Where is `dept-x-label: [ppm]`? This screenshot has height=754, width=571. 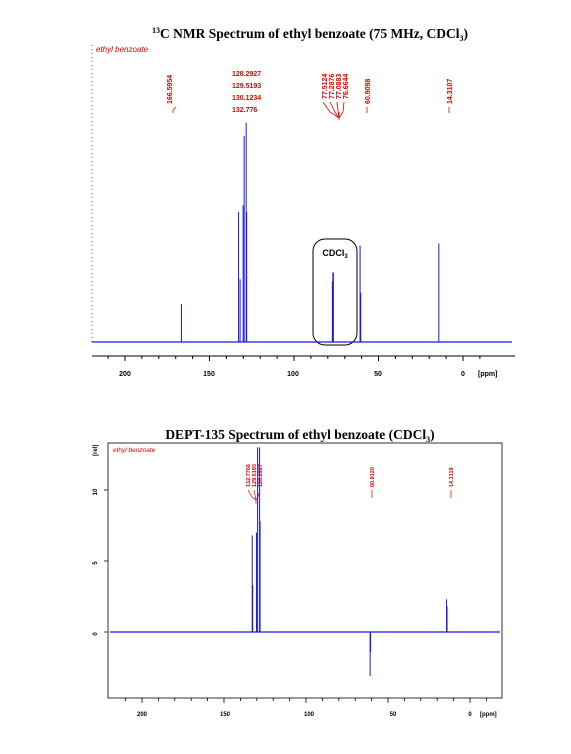 dept-x-label: [ppm] is located at coordinates (488, 715).